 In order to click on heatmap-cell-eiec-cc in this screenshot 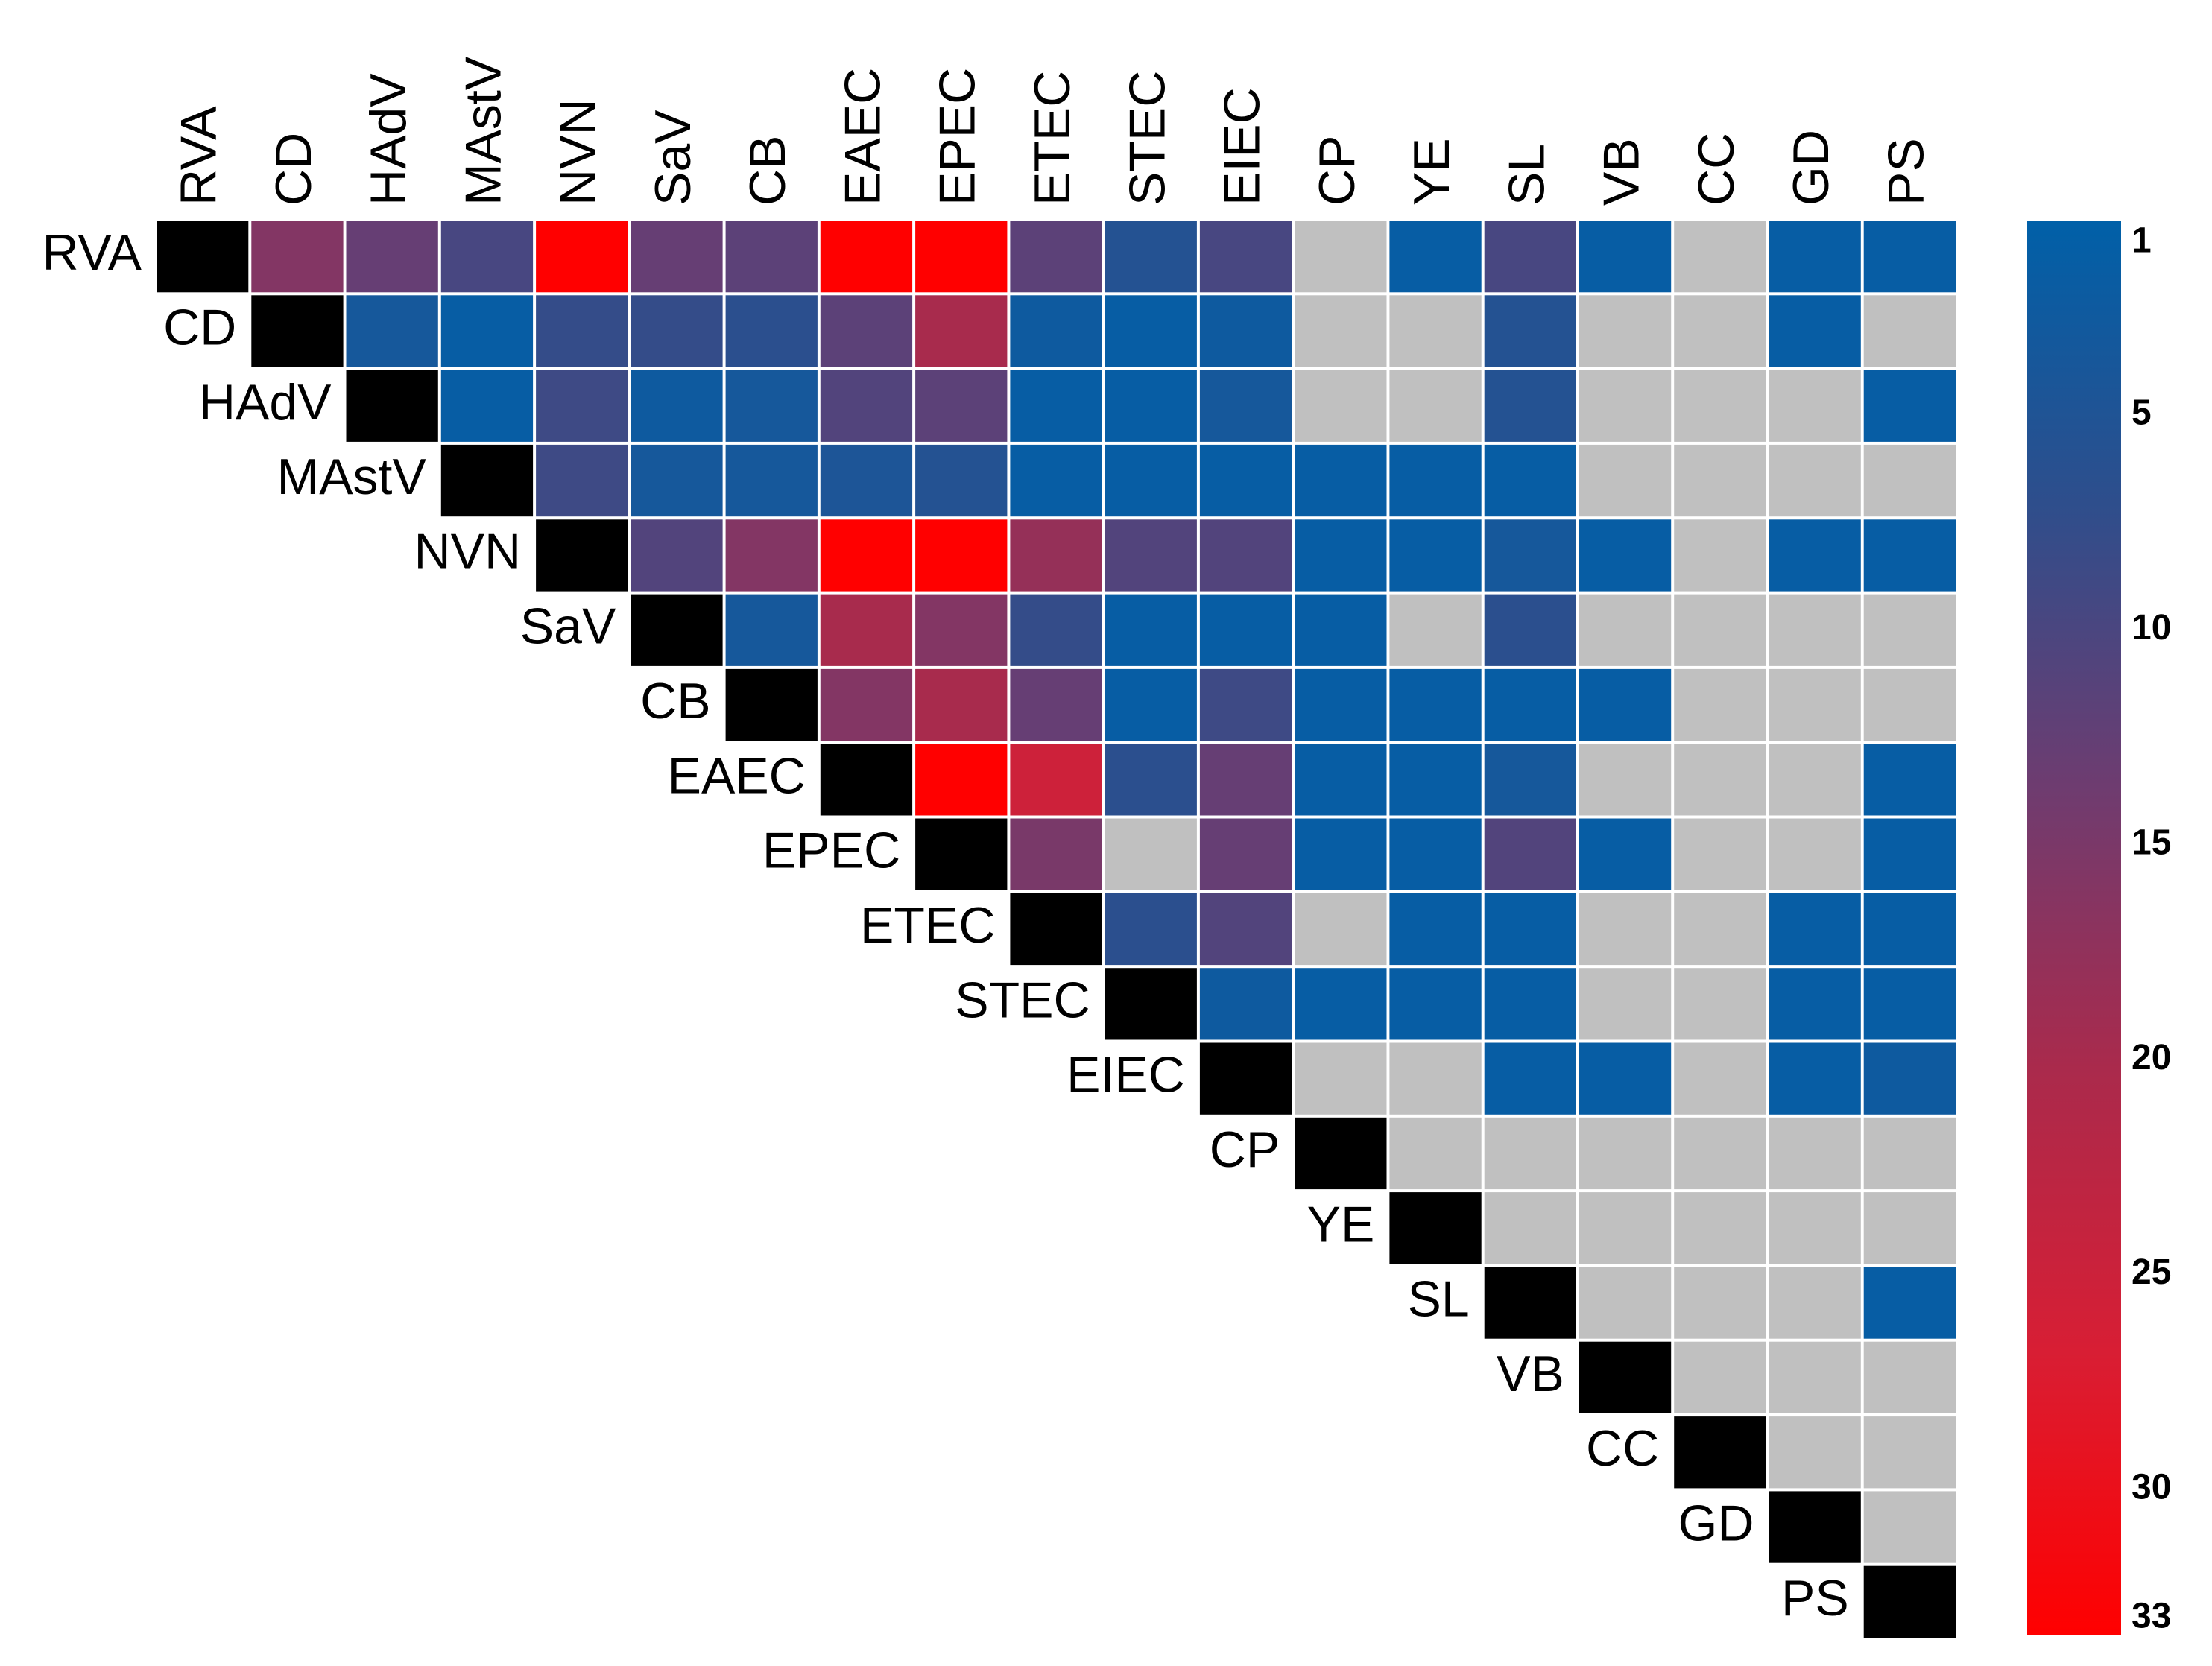, I will do `click(1720, 1078)`.